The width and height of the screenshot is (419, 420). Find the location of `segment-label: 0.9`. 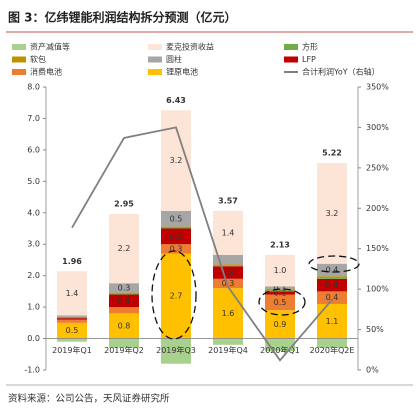

segment-label: 0.9 is located at coordinates (280, 324).